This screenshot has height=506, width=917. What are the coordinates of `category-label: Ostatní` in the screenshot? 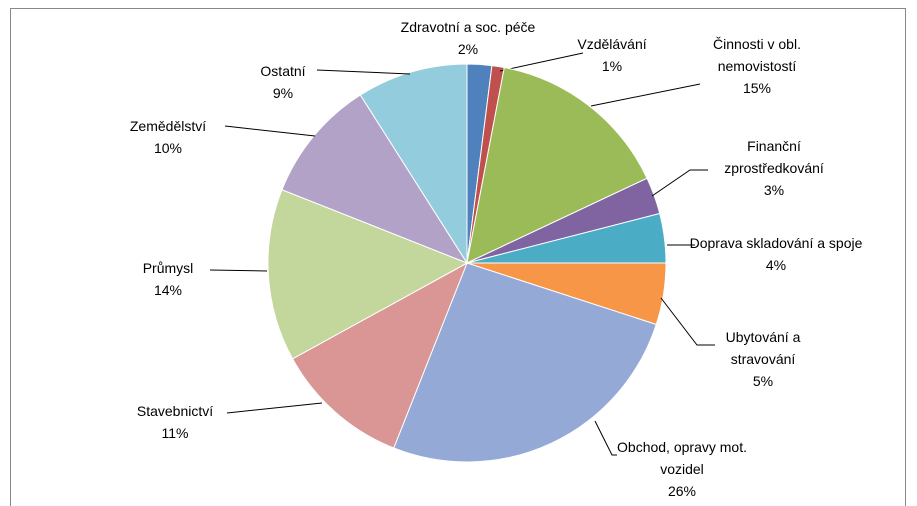 It's located at (283, 71).